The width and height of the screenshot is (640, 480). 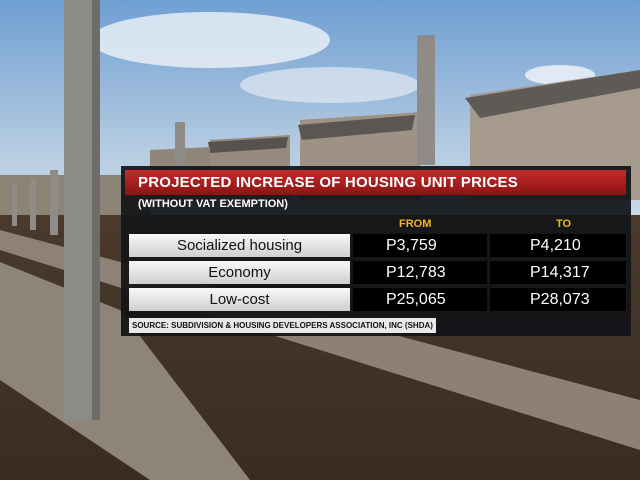 What do you see at coordinates (558, 299) in the screenshot?
I see `value-to-low-cost: P28,073` at bounding box center [558, 299].